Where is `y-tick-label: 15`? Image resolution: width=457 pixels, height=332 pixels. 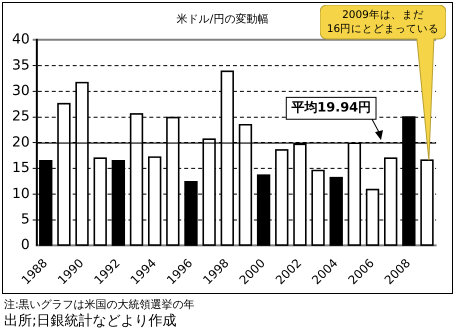 y-tick-label: 15 is located at coordinates (21, 168).